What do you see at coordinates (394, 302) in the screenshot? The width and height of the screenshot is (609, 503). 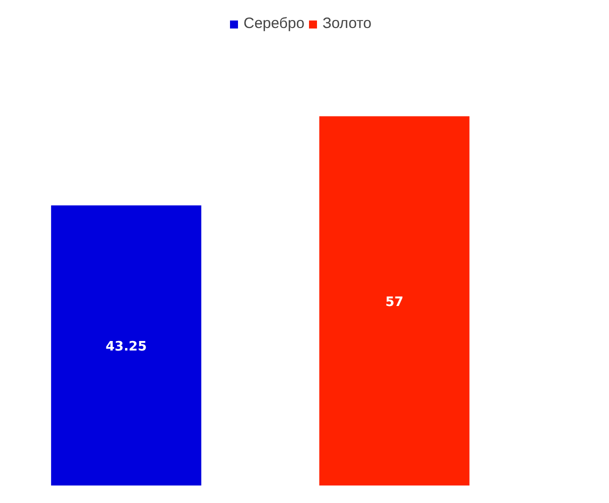 I see `data-label: 57` at bounding box center [394, 302].